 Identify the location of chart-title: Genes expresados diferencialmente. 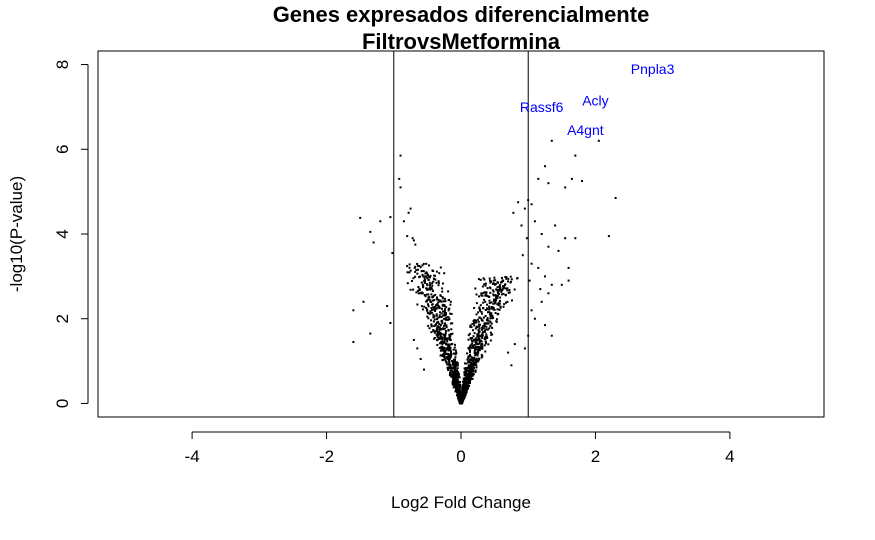
(461, 14).